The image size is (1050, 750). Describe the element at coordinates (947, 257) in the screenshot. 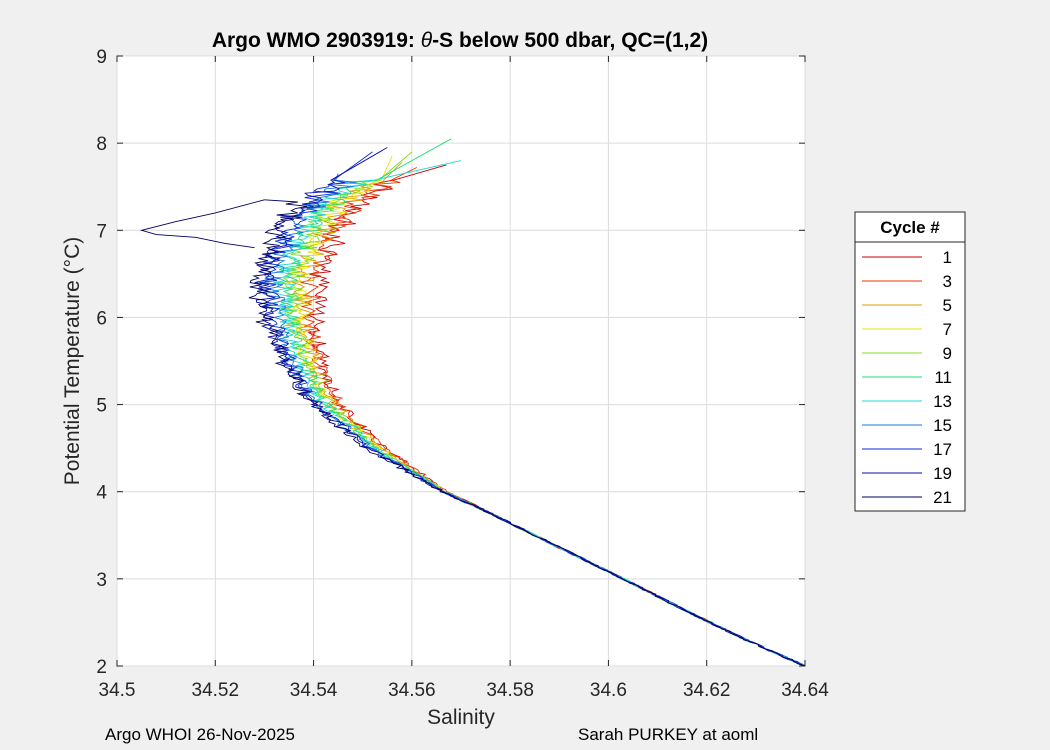

I see `legend-label-1: 1` at that location.